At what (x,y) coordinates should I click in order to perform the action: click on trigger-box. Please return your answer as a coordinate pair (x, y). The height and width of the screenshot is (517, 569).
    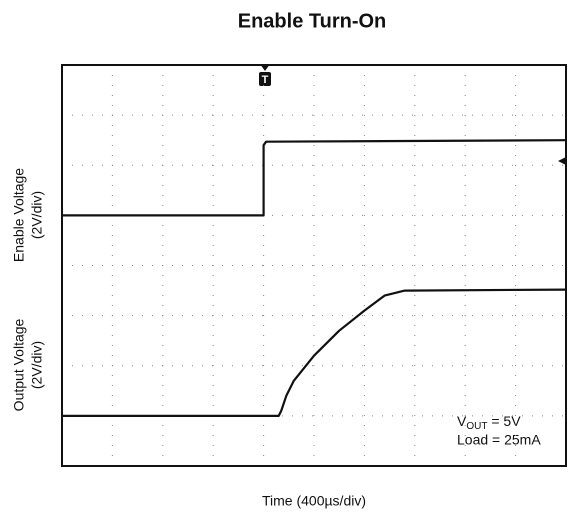
    Looking at the image, I should click on (265, 79).